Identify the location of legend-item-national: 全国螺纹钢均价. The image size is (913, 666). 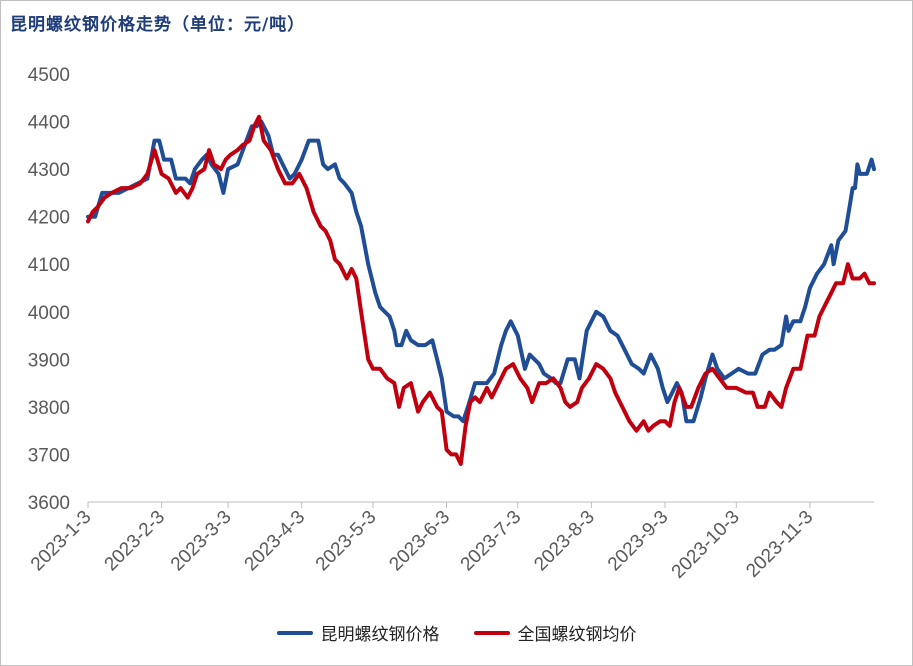
(555, 632).